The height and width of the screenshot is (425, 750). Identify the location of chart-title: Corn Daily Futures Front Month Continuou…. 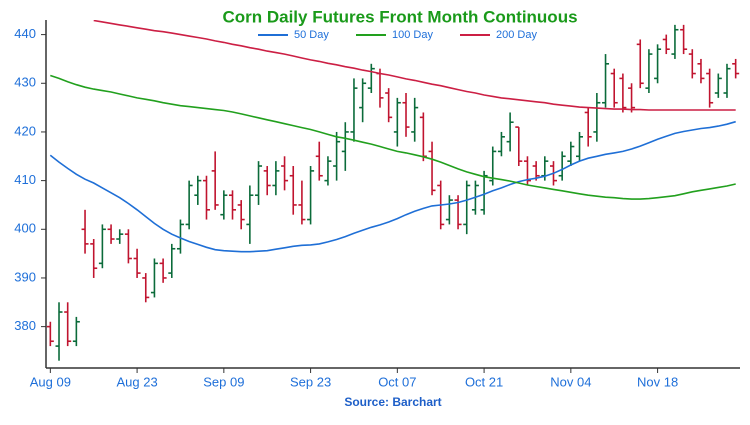
(399, 16).